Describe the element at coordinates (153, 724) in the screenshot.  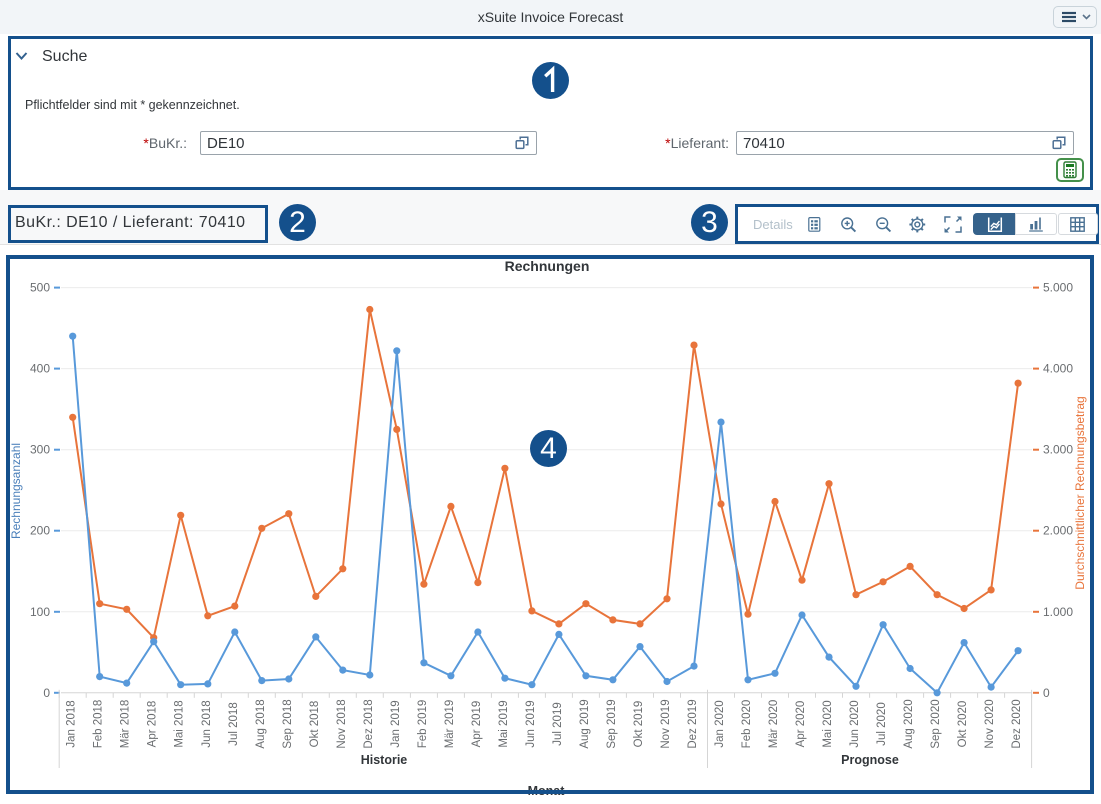
I see `svg-text: Apr 2018` at that location.